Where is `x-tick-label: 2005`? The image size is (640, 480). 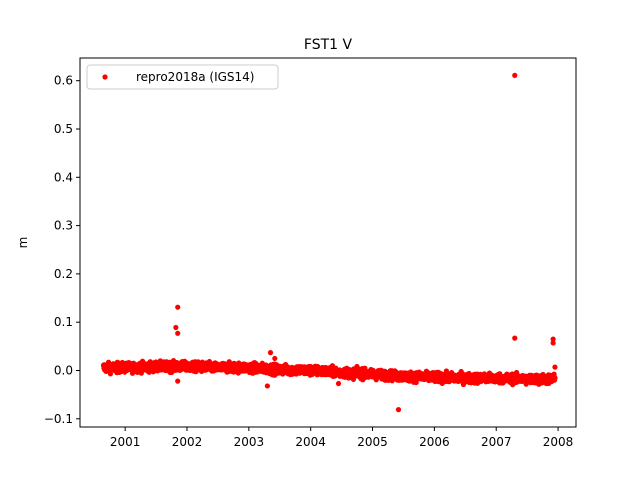 x-tick-label: 2005 is located at coordinates (372, 442).